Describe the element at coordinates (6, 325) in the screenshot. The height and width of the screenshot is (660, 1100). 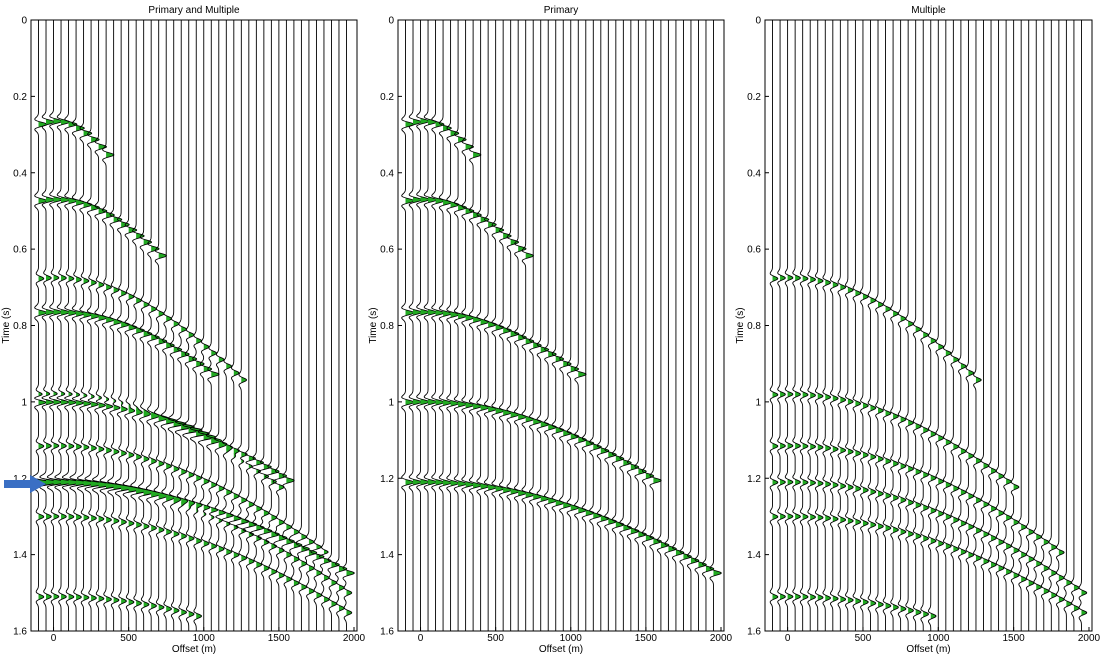
I see `y-axis-label: Time (s)` at that location.